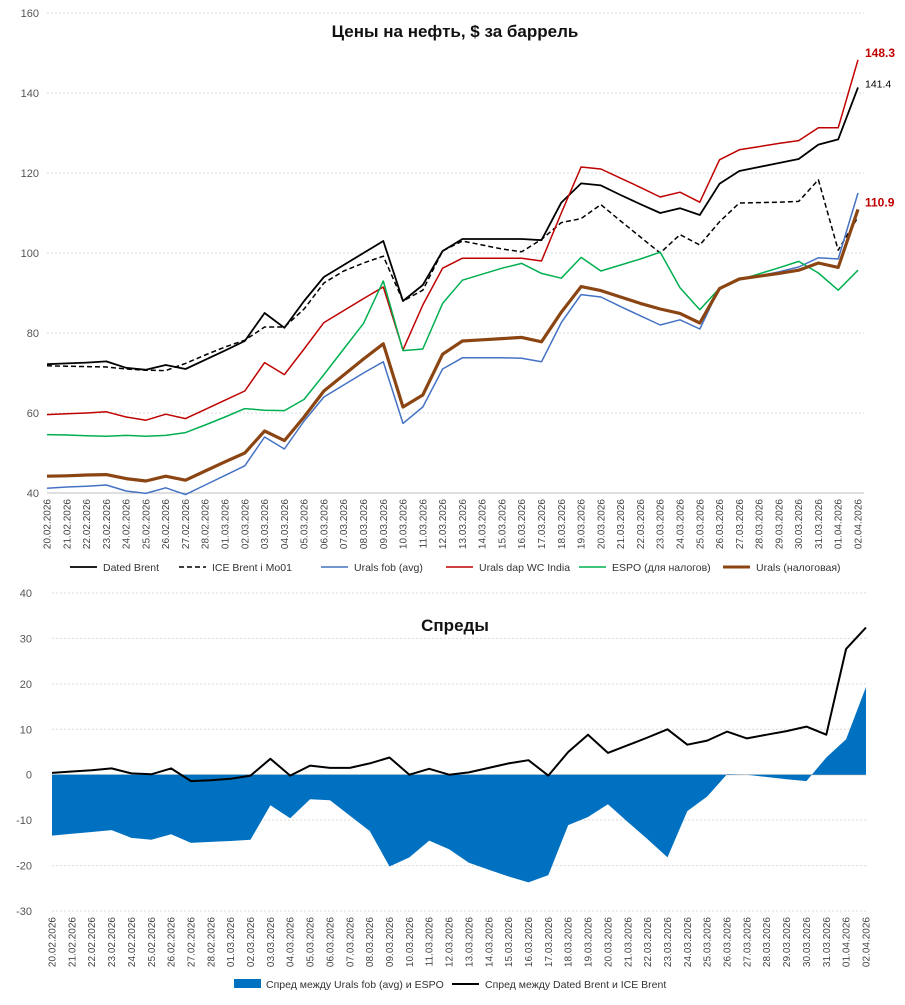 Image resolution: width=905 pixels, height=1005 pixels. What do you see at coordinates (324, 524) in the screenshot?
I see `price-x-tick-label: 06.03.2026` at bounding box center [324, 524].